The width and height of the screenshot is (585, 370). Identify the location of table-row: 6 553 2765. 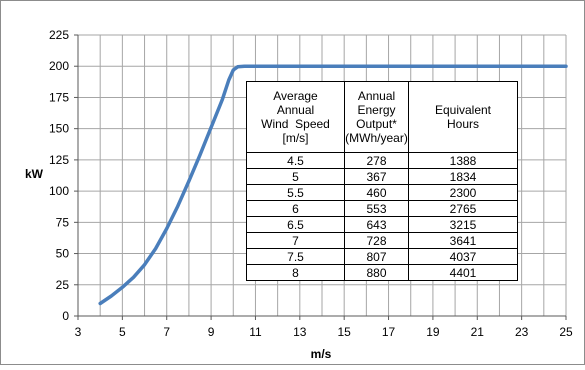
(382, 208).